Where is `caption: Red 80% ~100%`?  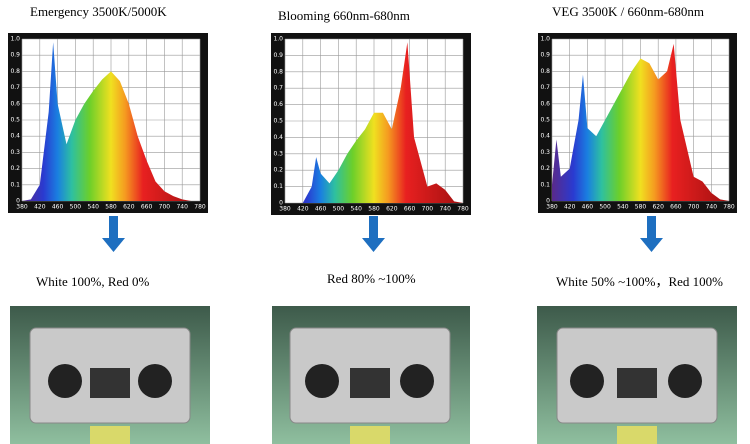 caption: Red 80% ~100% is located at coordinates (371, 278).